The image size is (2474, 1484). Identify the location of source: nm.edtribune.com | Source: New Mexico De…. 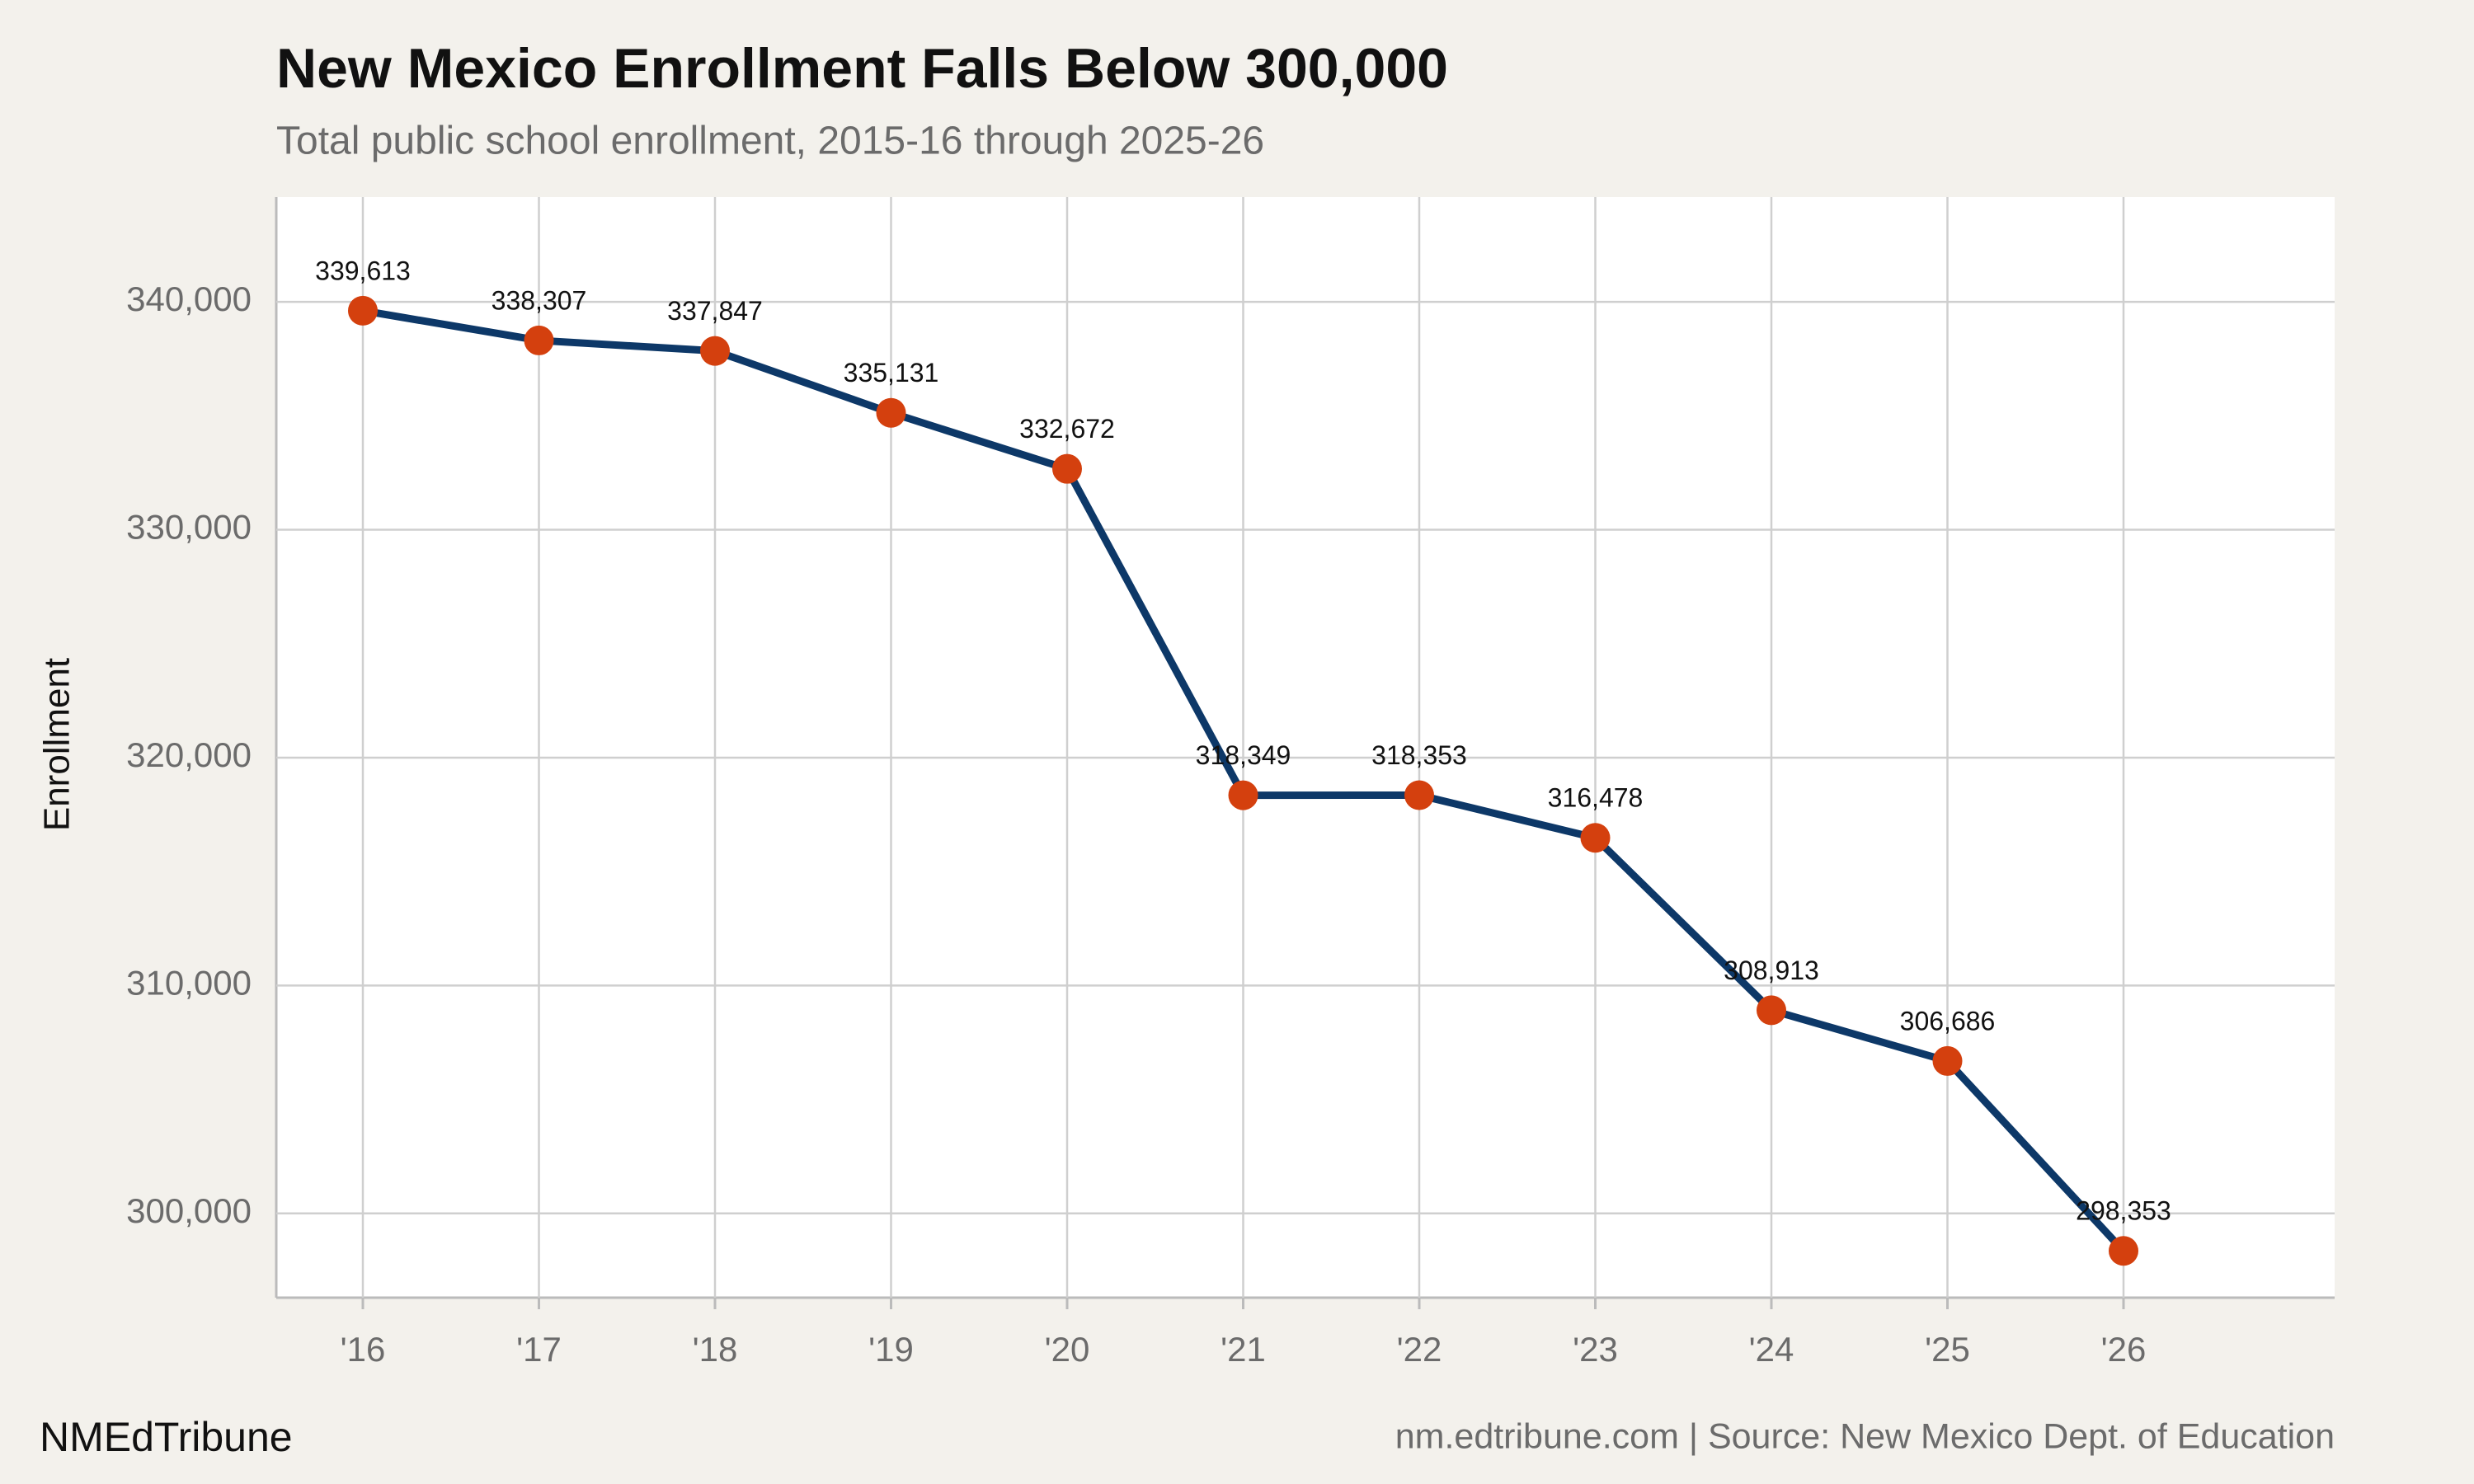
(1865, 1436).